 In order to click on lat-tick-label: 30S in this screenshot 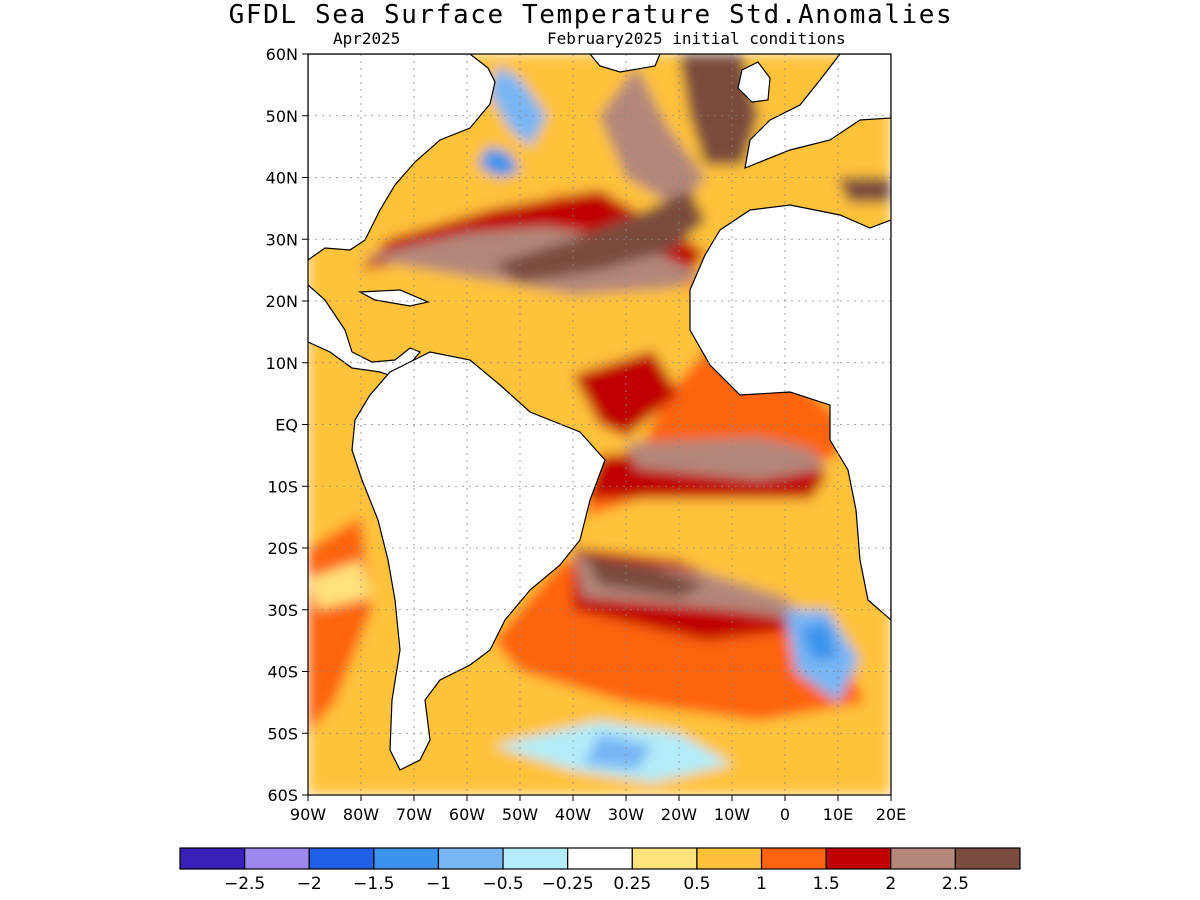, I will do `click(282, 610)`.